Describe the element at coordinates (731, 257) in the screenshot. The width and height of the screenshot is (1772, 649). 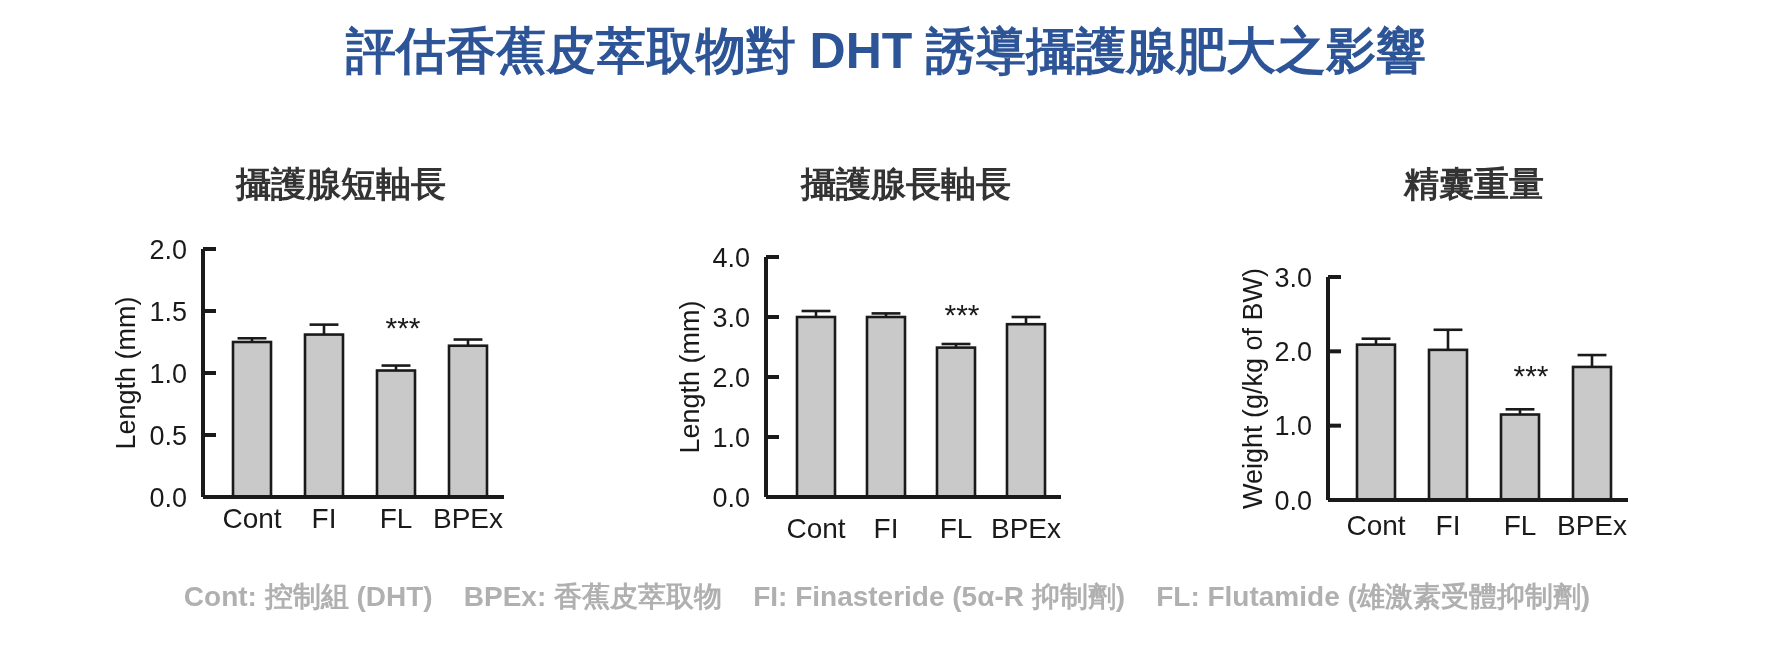
I see `y-tick-label: 4.0` at that location.